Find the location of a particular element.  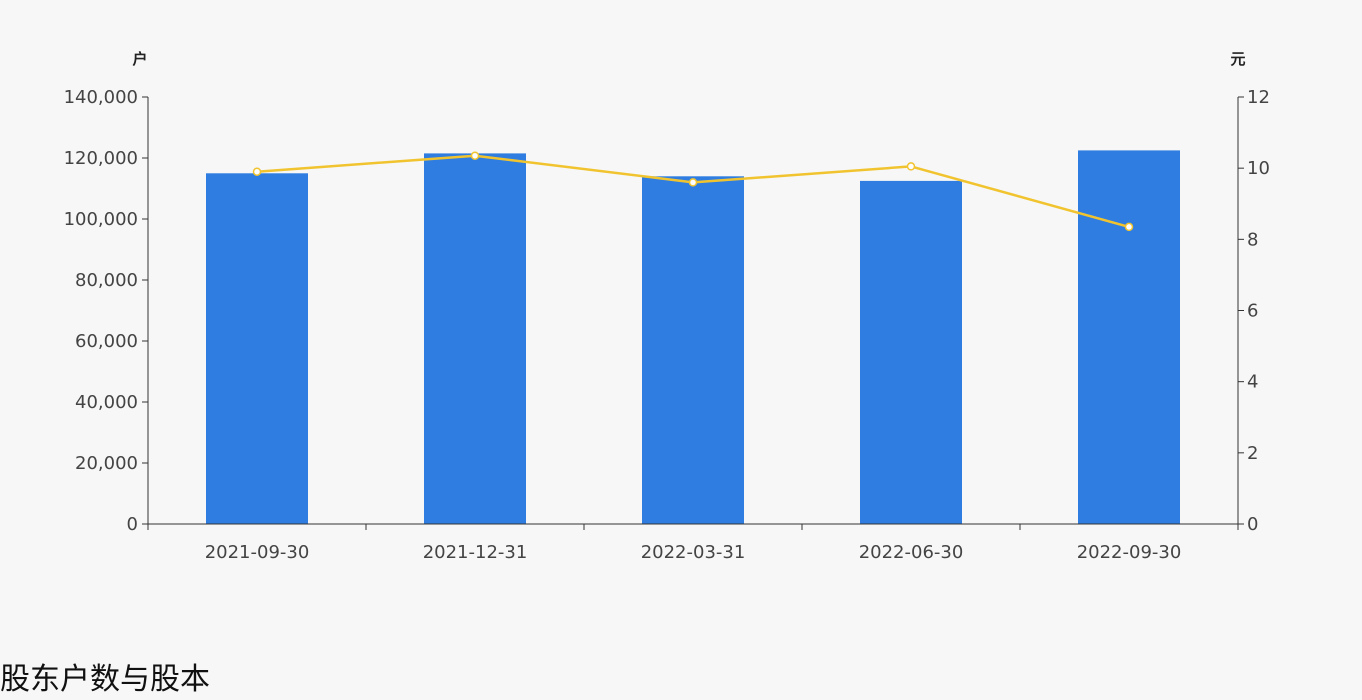

left-axis-tick-label: 140,000 is located at coordinates (101, 97).